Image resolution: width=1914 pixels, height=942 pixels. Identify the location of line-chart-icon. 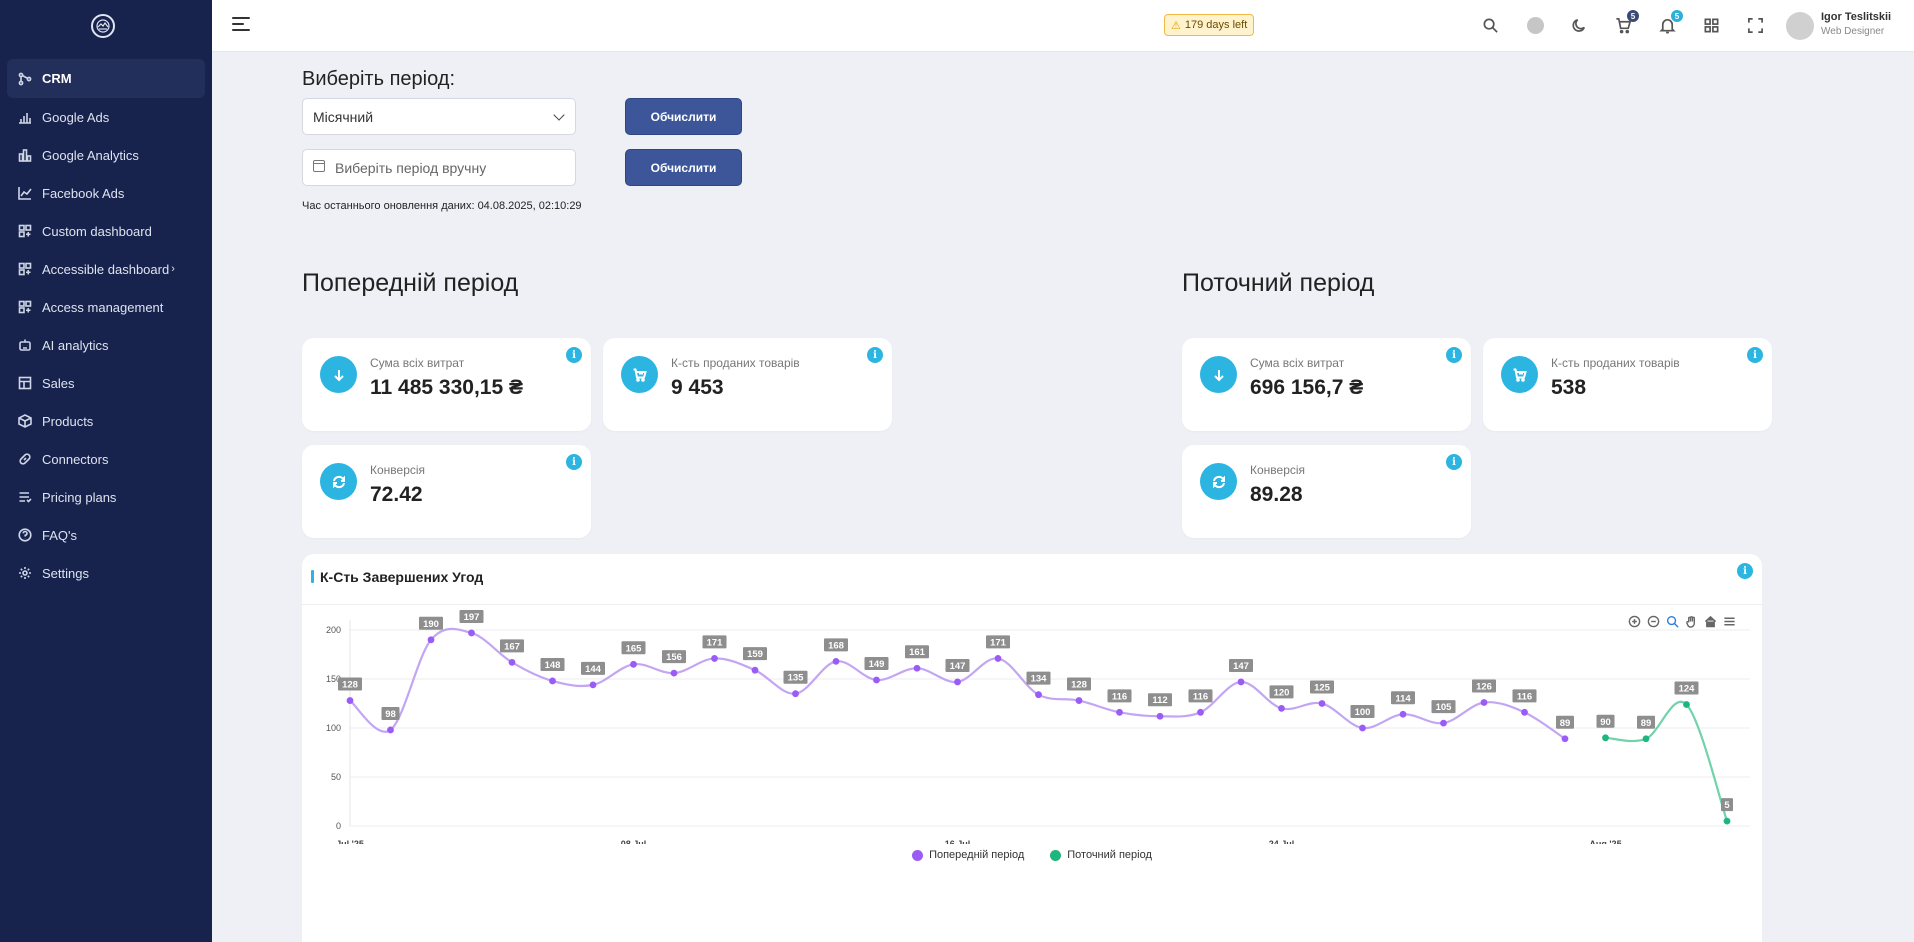
(25, 193).